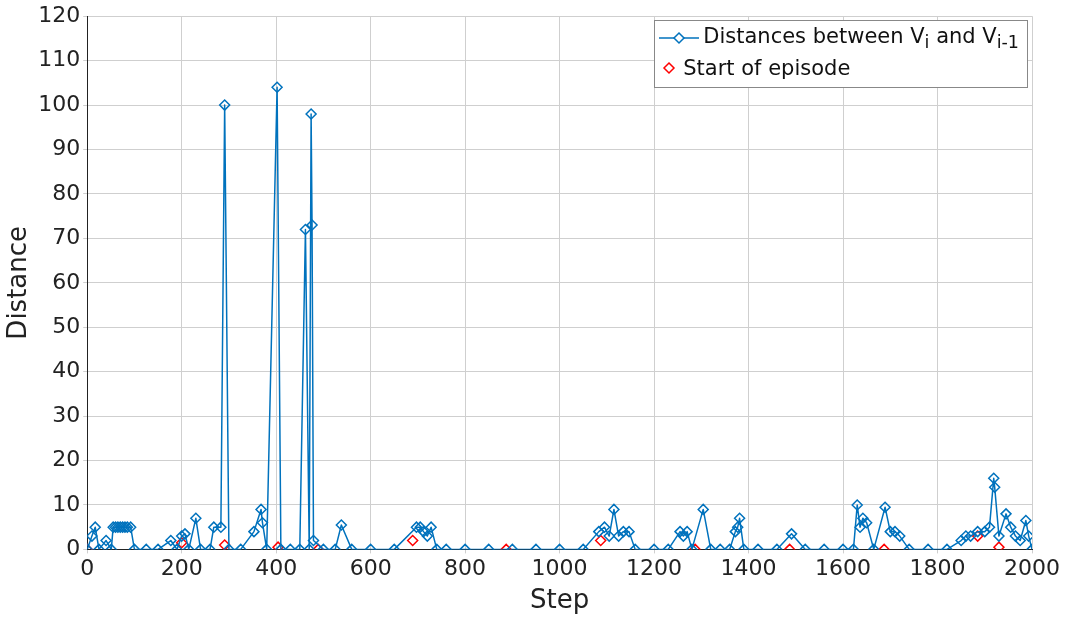  Describe the element at coordinates (861, 38) in the screenshot. I see `legend-label: Distances between V$_{i}$ and V$_{i-1}$` at that location.